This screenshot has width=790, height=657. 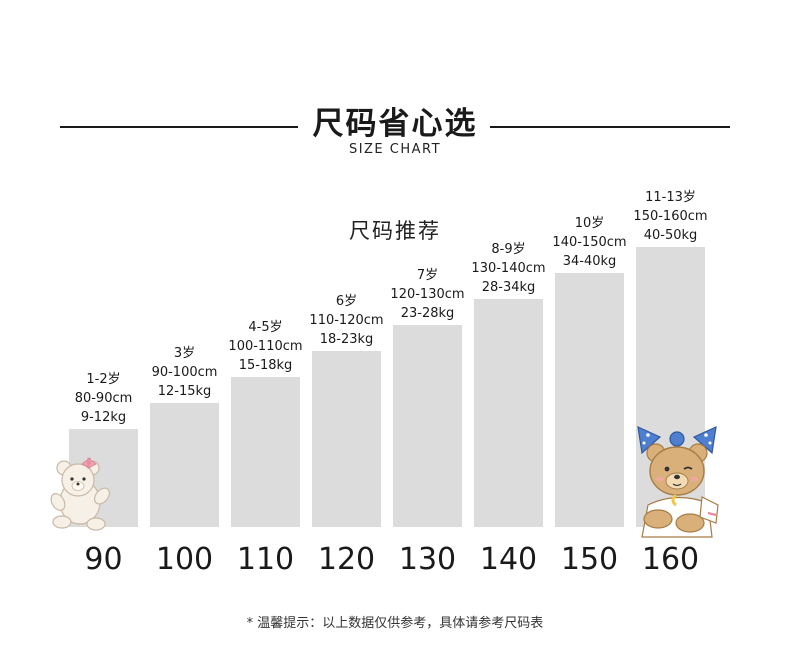 What do you see at coordinates (427, 275) in the screenshot?
I see `data-label-130-line-1: 7岁` at bounding box center [427, 275].